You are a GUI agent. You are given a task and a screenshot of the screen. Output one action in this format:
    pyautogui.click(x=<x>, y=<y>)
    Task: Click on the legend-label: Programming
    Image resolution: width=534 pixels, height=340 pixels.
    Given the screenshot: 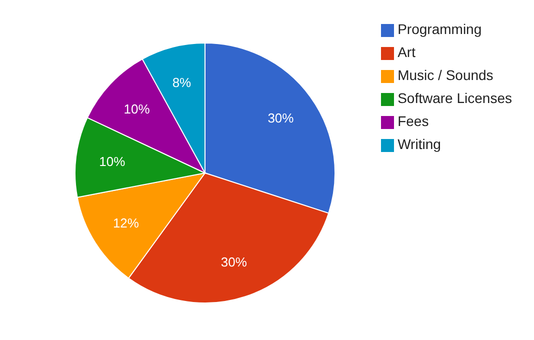 What is the action you would take?
    pyautogui.click(x=440, y=29)
    